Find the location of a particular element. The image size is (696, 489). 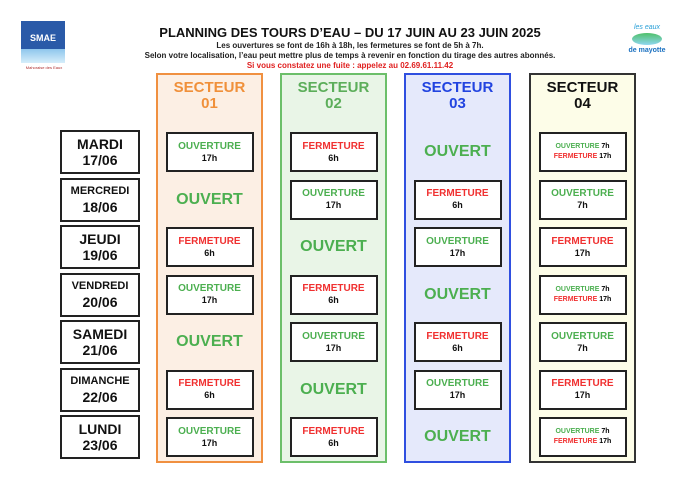

wave-icon is located at coordinates (43, 56).